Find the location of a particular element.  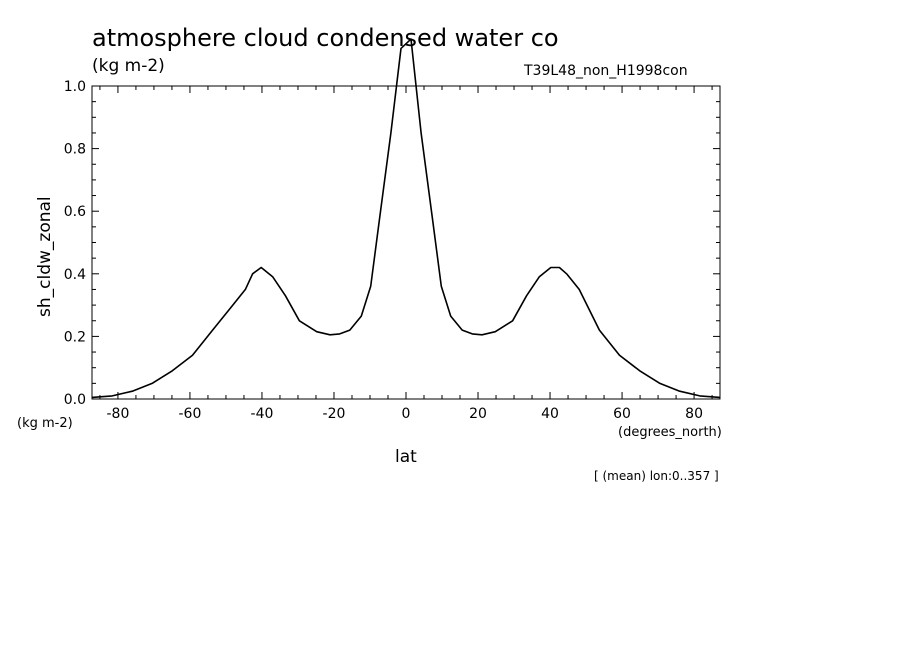

chart-title: atmosphere cloud condensed water co is located at coordinates (325, 38).